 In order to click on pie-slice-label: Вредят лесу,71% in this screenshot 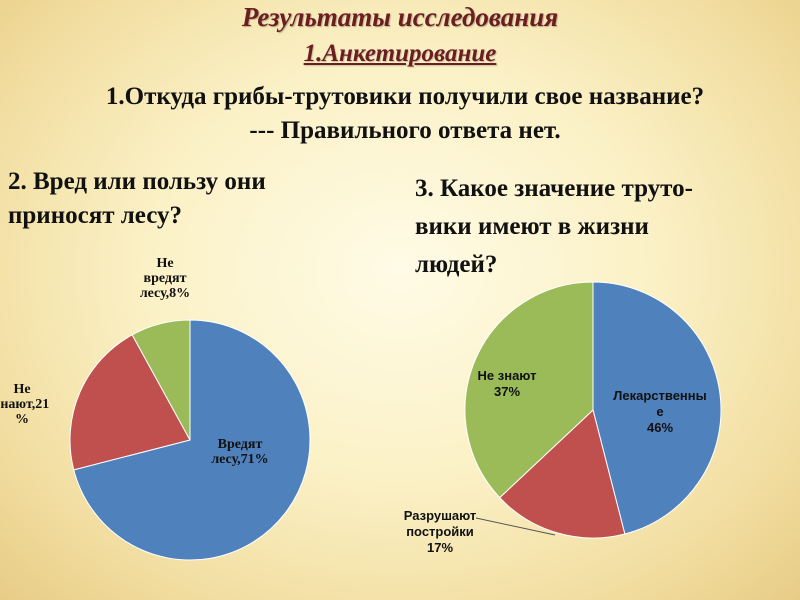, I will do `click(239, 452)`.